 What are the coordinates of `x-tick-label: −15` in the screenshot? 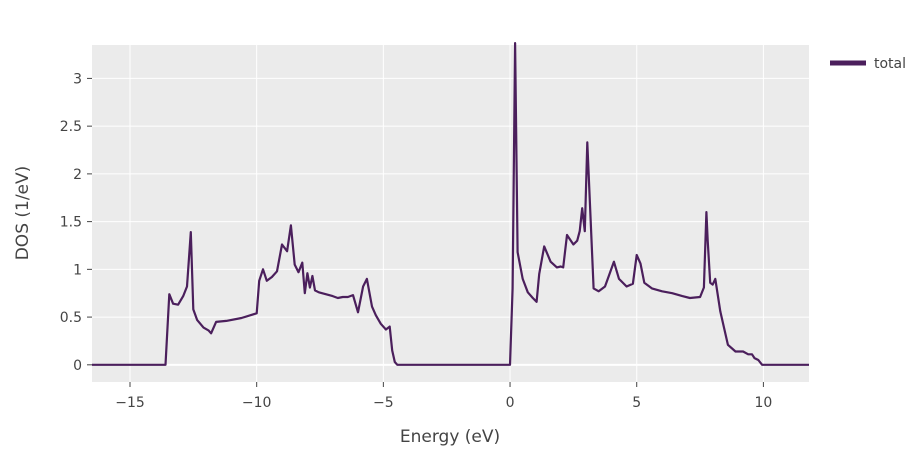 It's located at (130, 403).